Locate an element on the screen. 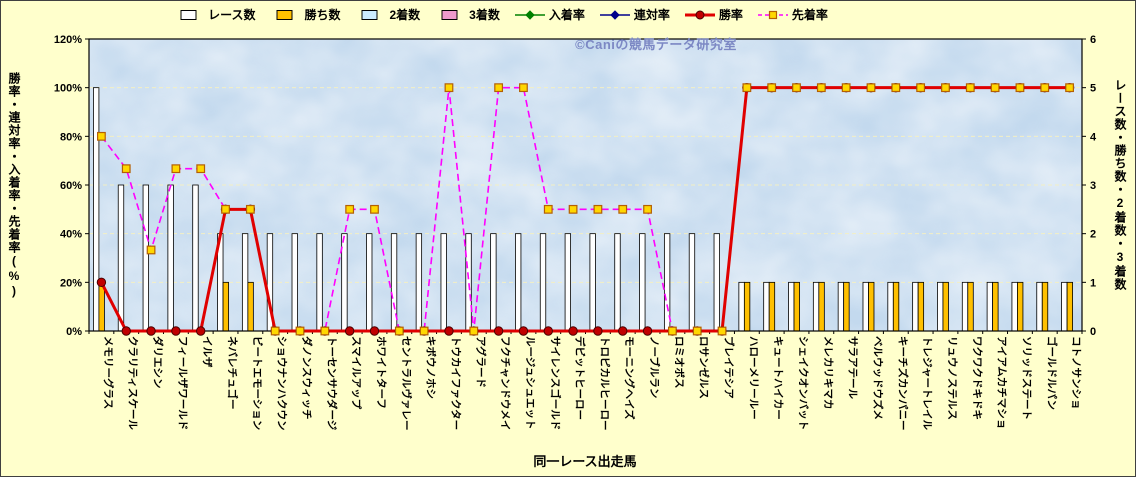  category-label: ロミオボス is located at coordinates (679, 362).